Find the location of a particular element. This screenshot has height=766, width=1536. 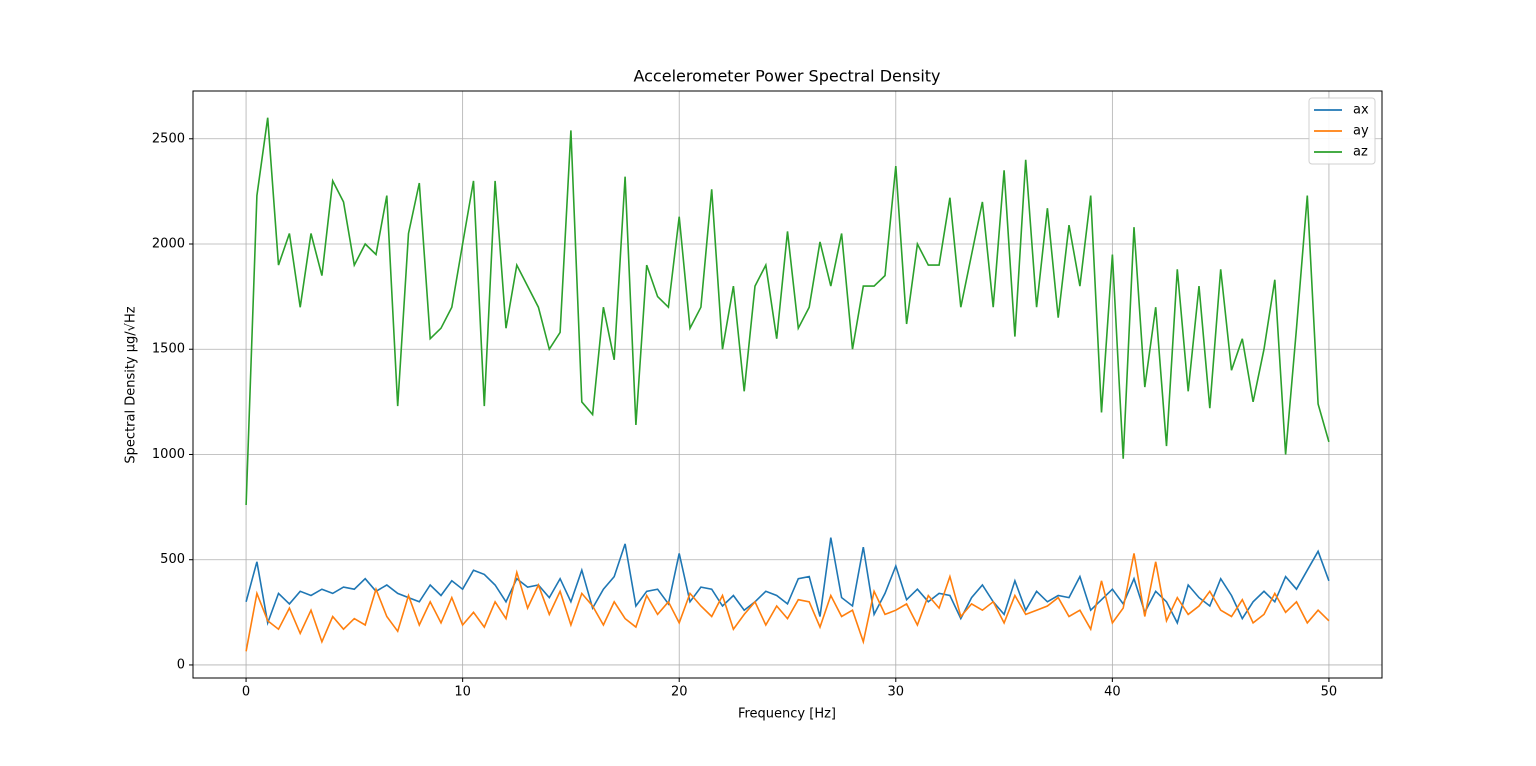

y-tick-label: 2000 is located at coordinates (168, 244).